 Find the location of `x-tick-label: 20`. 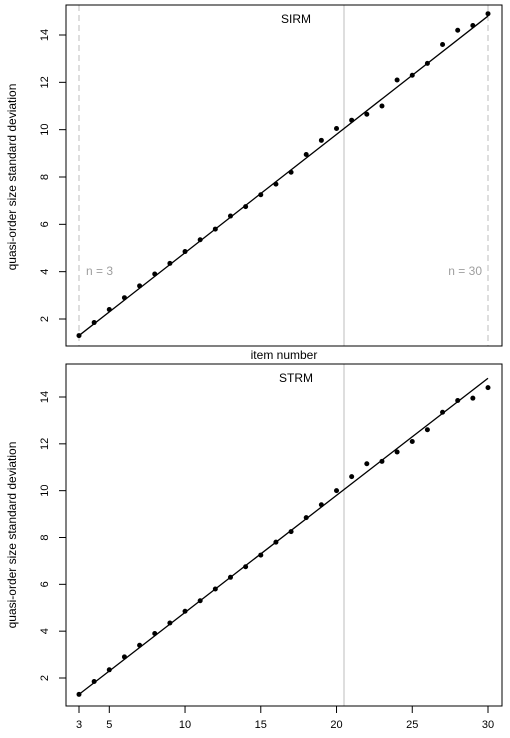

x-tick-label: 20 is located at coordinates (336, 725).